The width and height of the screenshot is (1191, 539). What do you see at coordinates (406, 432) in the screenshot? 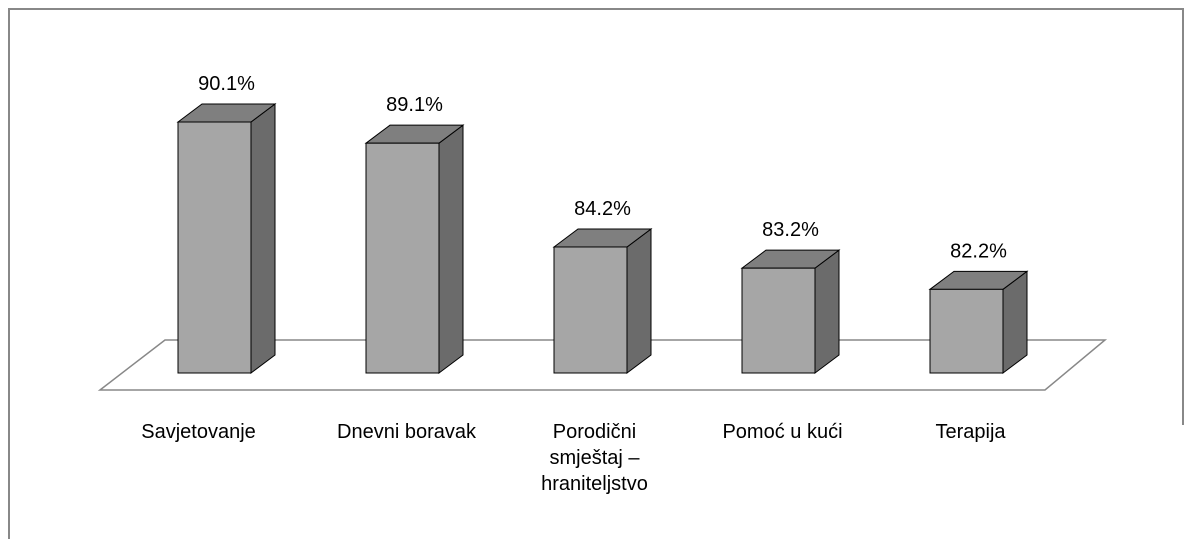
I see `x-tick-label: Dnevni boravak` at bounding box center [406, 432].